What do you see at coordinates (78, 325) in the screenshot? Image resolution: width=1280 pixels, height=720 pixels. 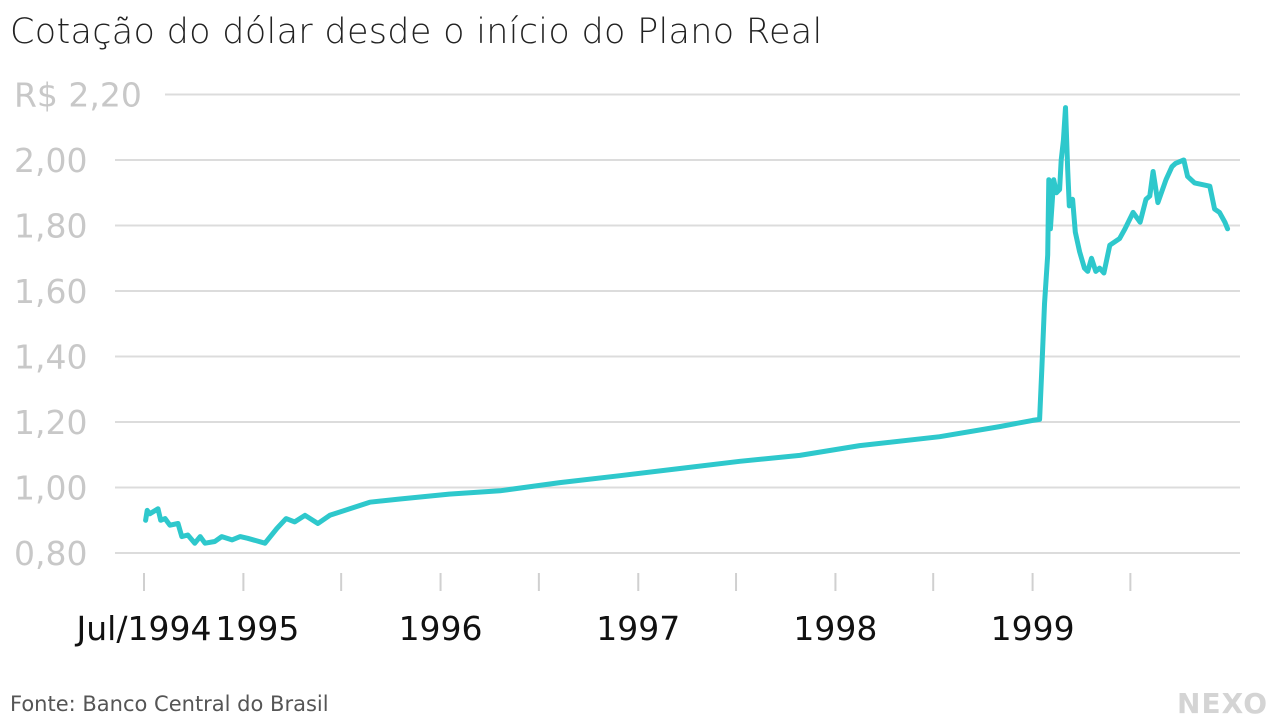 I see `y-axis: 0,80 1,00 1,20 1,40 1,60 1,80 2,00 R$ 2,20` at bounding box center [78, 325].